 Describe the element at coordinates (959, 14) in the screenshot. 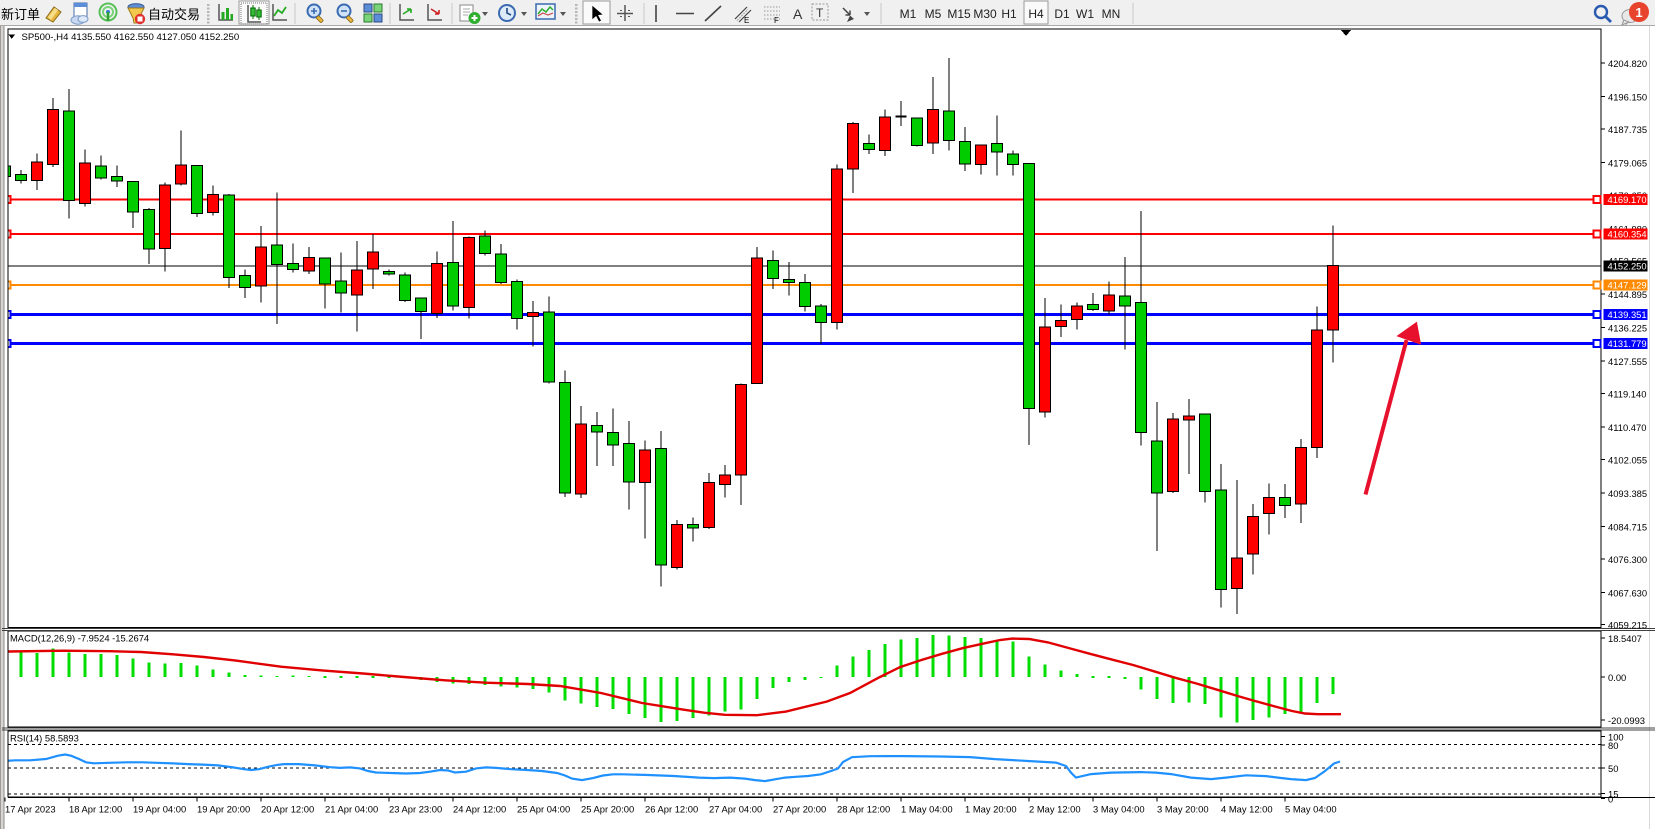

I see `svg-text: M15` at that location.